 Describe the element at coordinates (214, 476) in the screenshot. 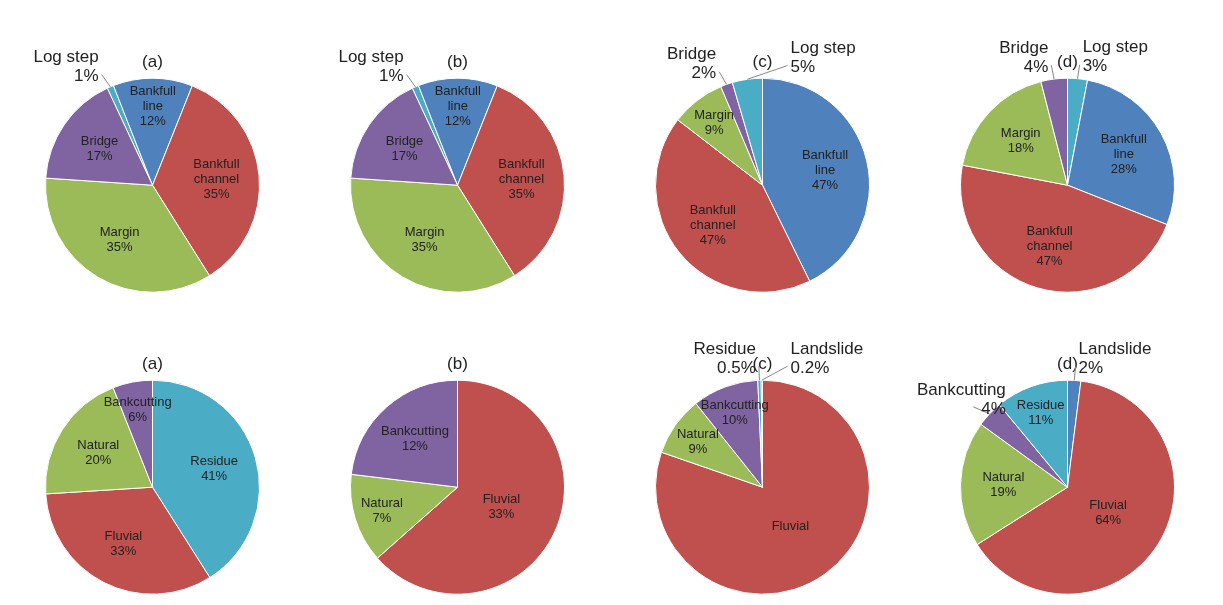

I see `data-label: 41%` at that location.